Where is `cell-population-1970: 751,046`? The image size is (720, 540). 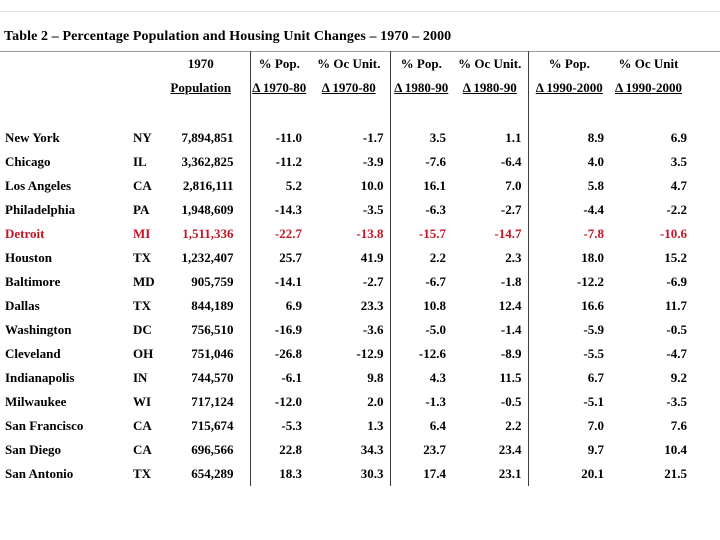 cell-population-1970: 751,046 is located at coordinates (212, 353).